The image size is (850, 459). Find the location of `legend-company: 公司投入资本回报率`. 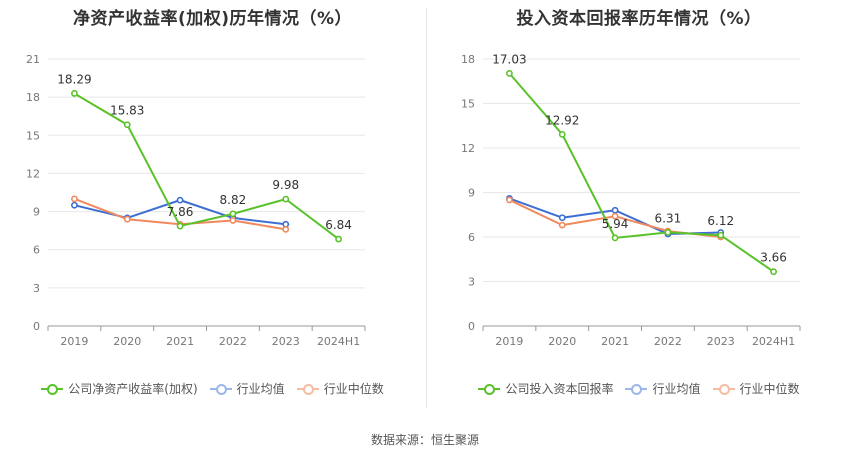

legend-company: 公司投入资本回报率 is located at coordinates (545, 388).